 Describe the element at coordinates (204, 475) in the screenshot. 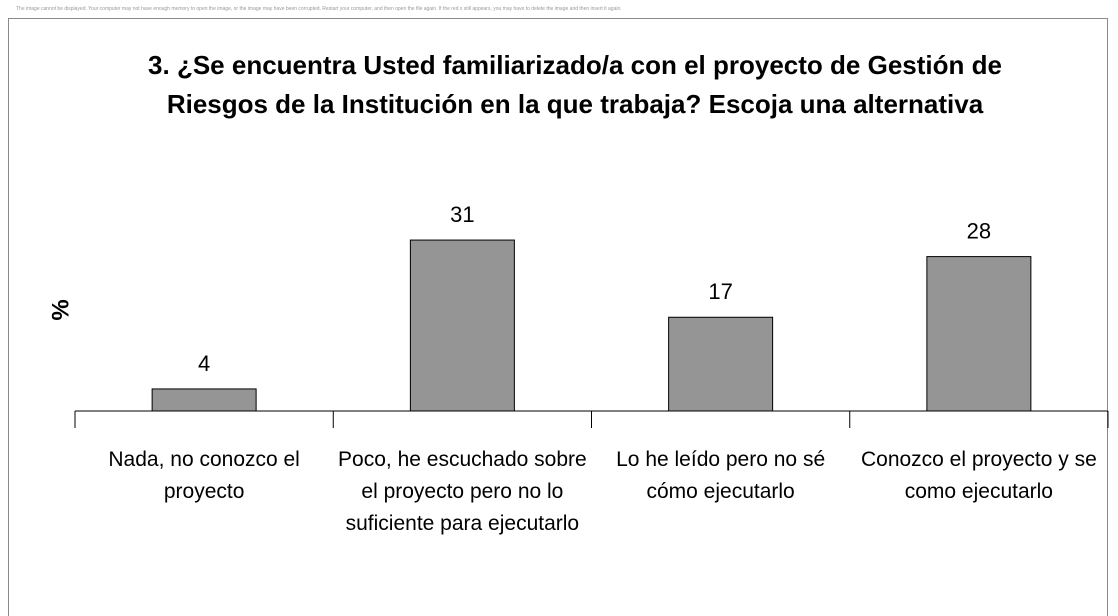

I see `x-tick-label: Nada, no conozco el proyecto` at that location.